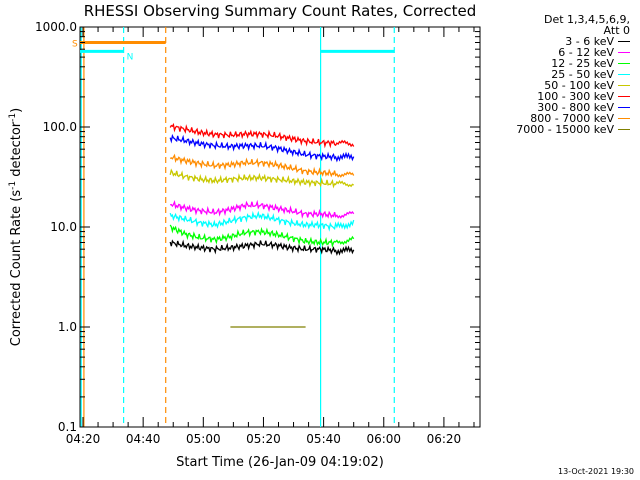 The image size is (640, 480). Describe the element at coordinates (559, 41) in the screenshot. I see `legend-entry: 3 - 6 keV` at that location.